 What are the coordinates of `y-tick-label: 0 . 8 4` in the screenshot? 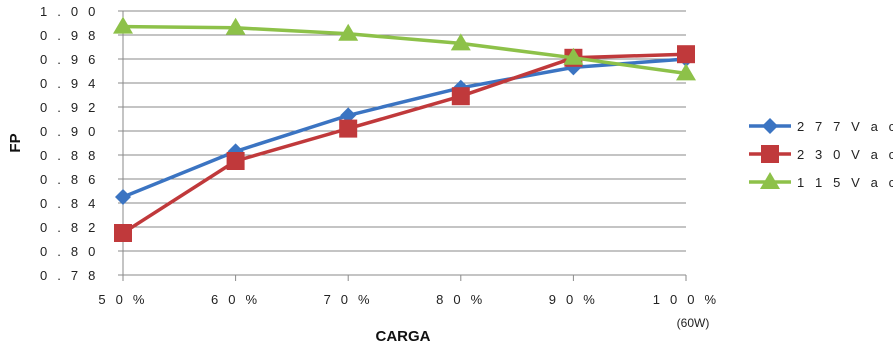 It's located at (69, 203).